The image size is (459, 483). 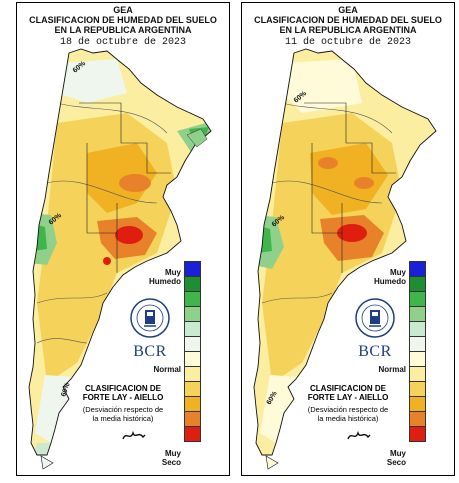 I want to click on map-date: 11 de octubre de 2023, so click(x=348, y=42).